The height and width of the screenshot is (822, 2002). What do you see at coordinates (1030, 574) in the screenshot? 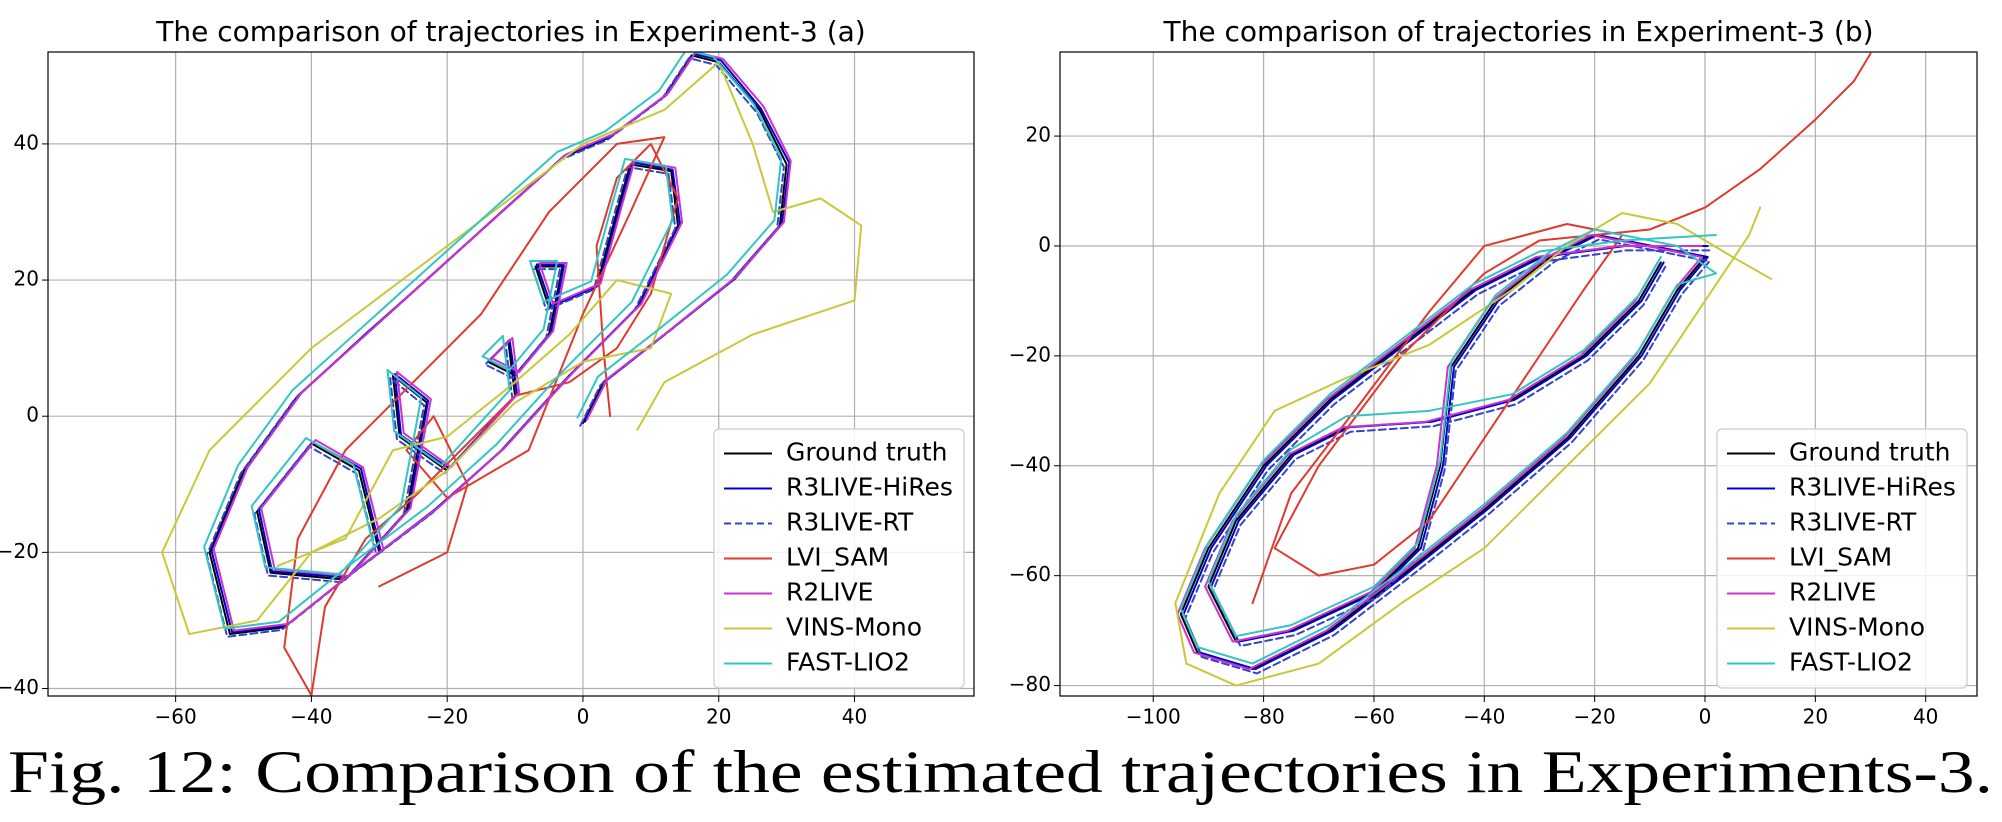
I see `y-tick-label: −60` at bounding box center [1030, 574].